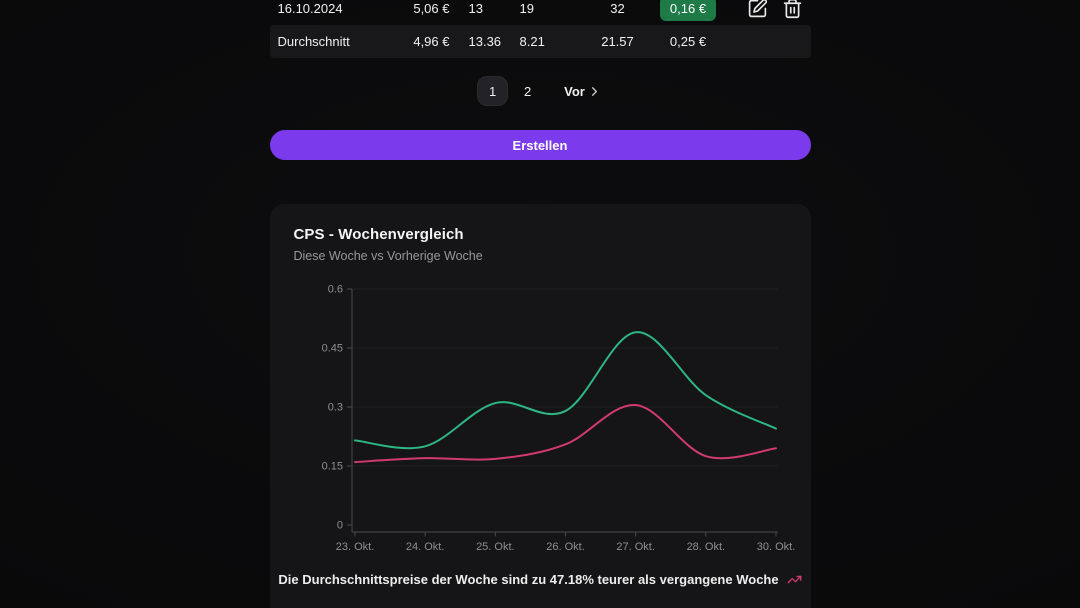 This screenshot has height=608, width=1080. What do you see at coordinates (532, 41) in the screenshot?
I see `summary-metric2: 8.21` at bounding box center [532, 41].